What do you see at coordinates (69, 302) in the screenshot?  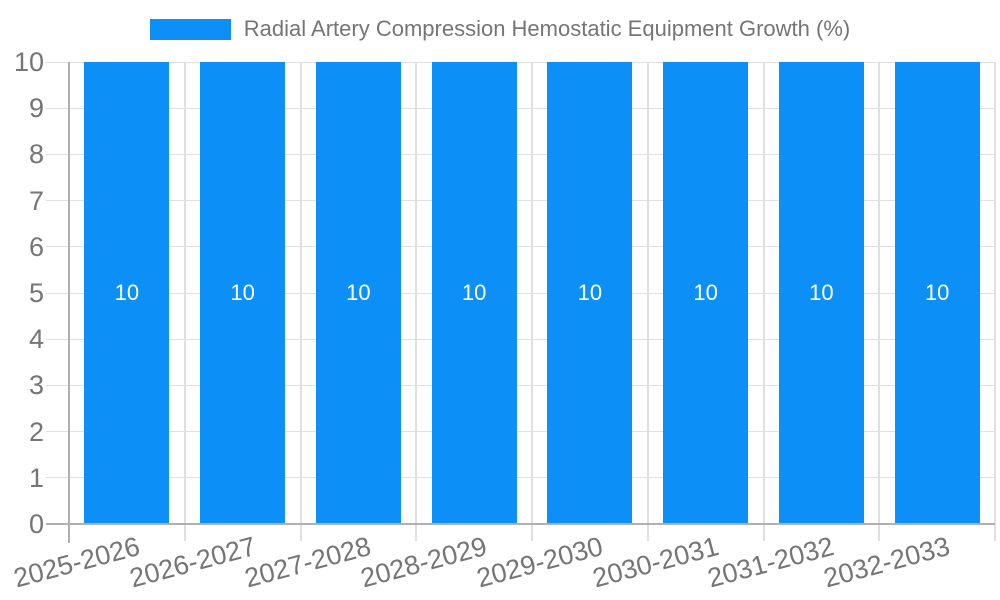 I see `y-axis-line` at bounding box center [69, 302].